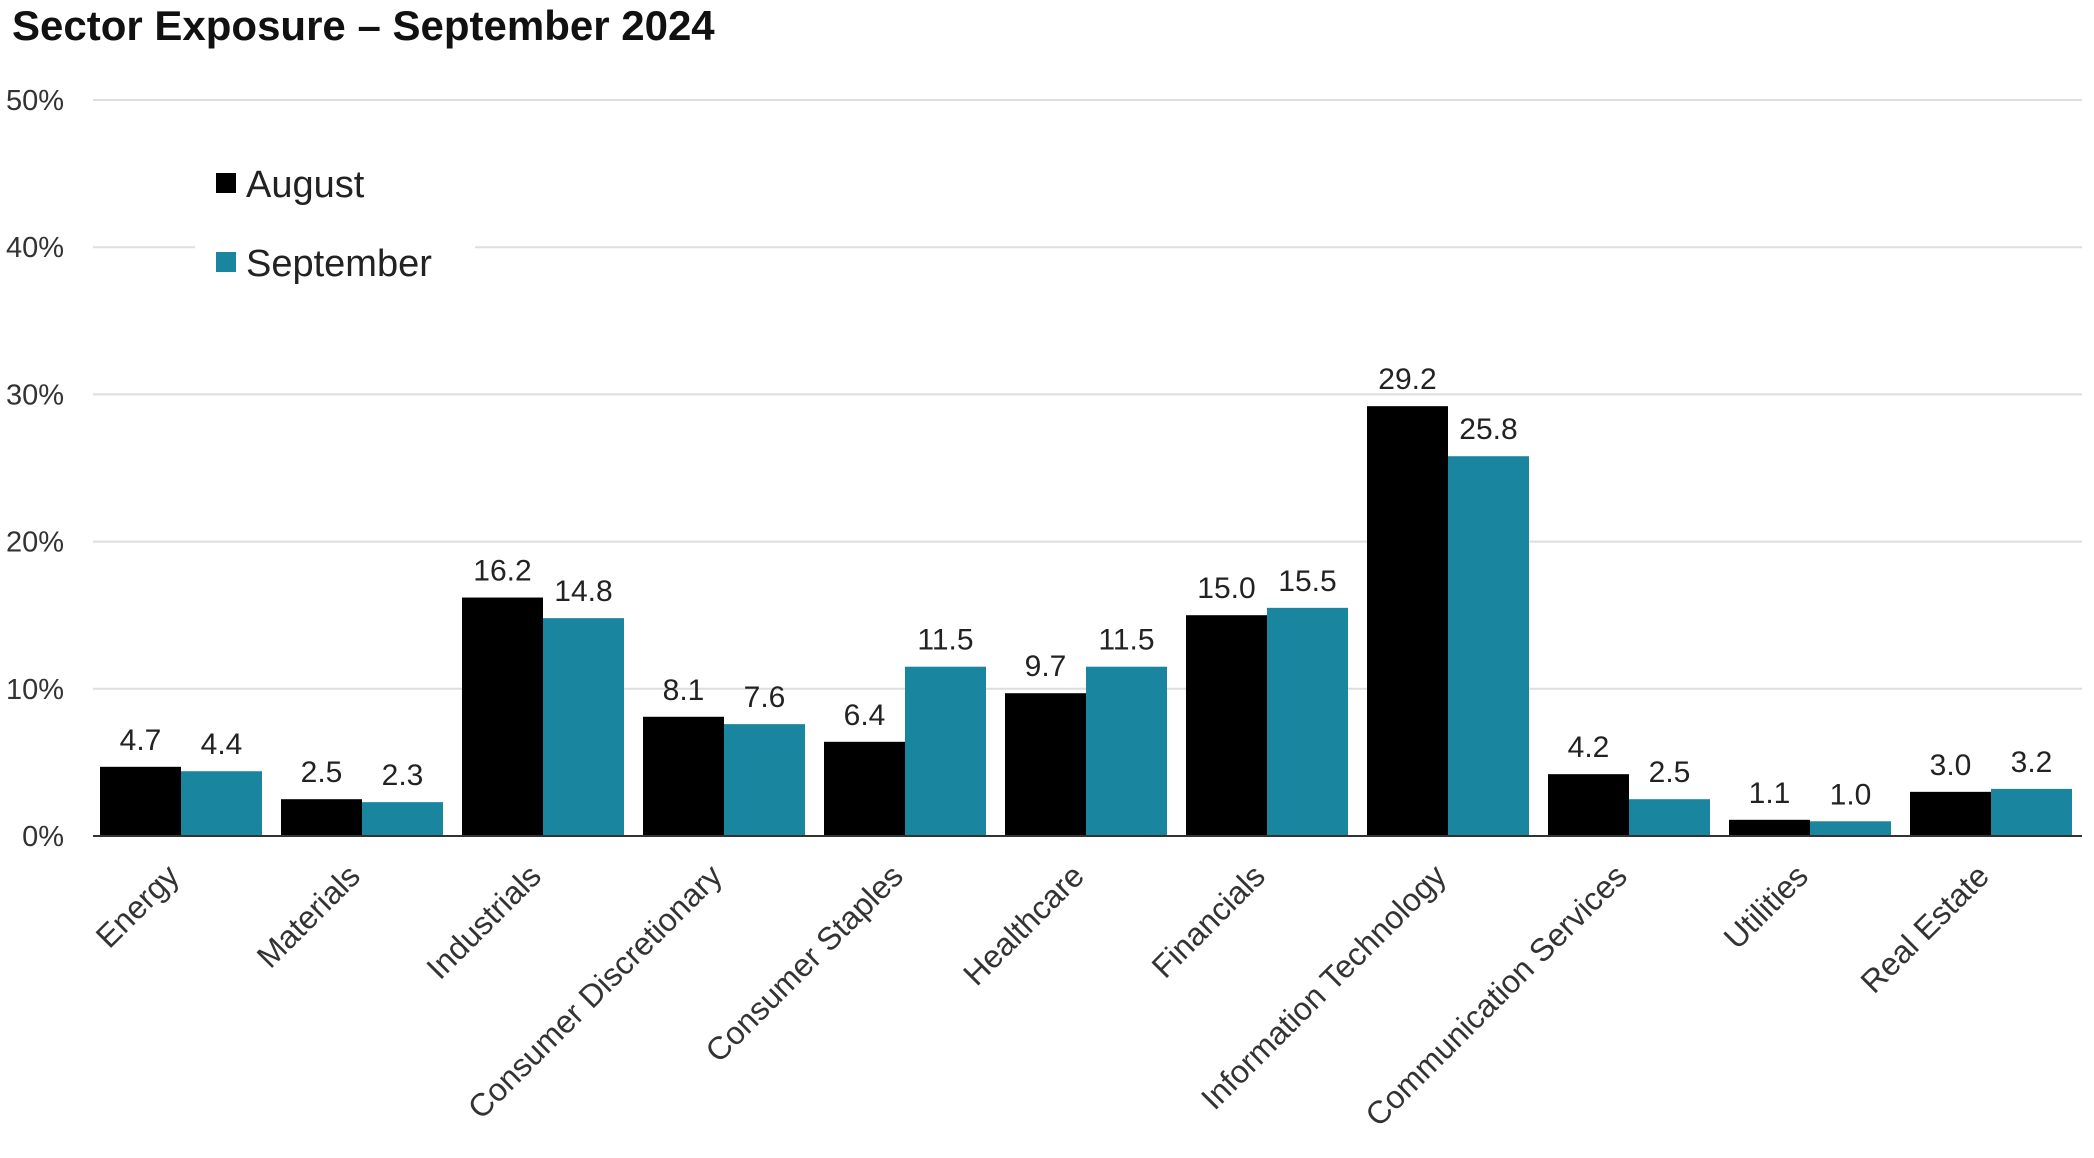 The width and height of the screenshot is (2094, 1158). Describe the element at coordinates (1226, 588) in the screenshot. I see `value-label: 15.0` at that location.